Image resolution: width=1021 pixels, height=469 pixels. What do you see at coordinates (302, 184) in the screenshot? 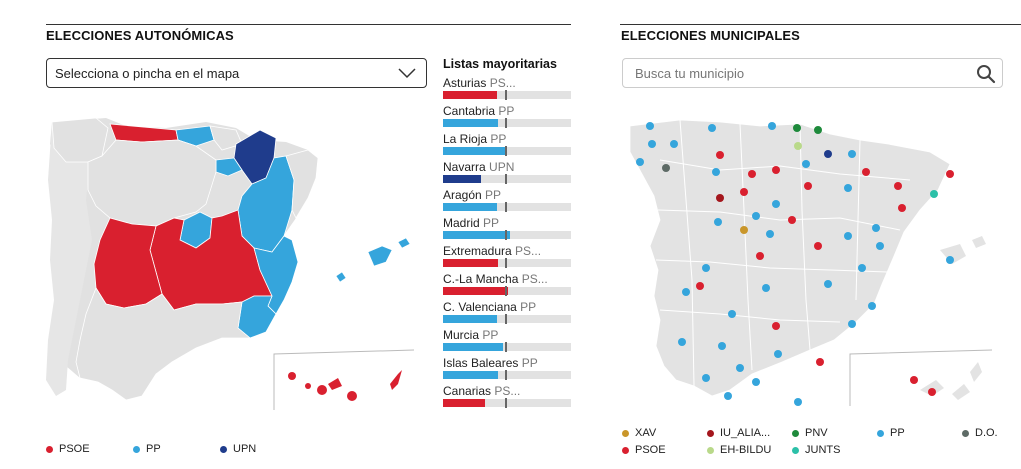
I see `region-cataluna` at bounding box center [302, 184].